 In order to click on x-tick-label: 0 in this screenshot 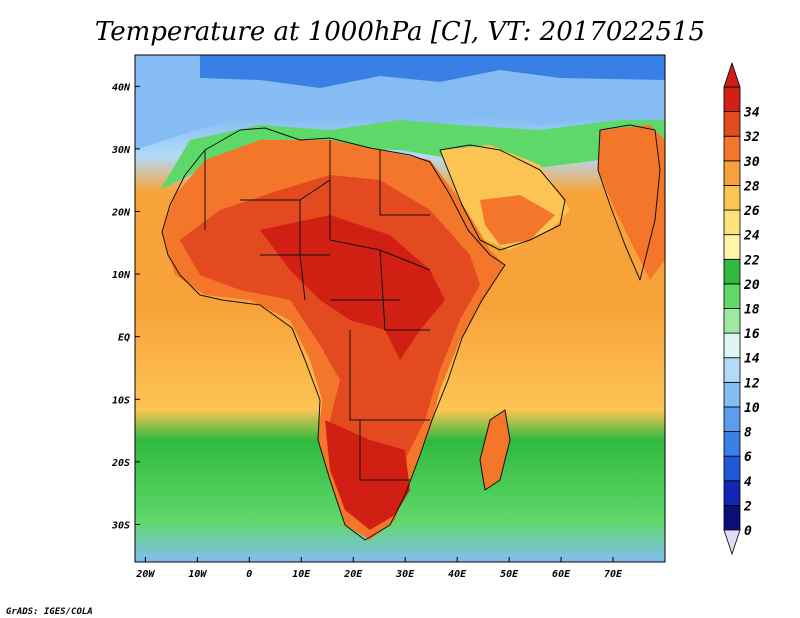, I will do `click(249, 574)`.